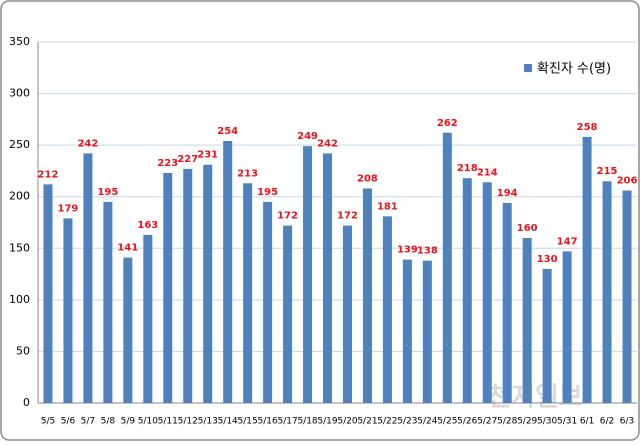 This screenshot has height=445, width=640. I want to click on value-label: 212, so click(48, 174).